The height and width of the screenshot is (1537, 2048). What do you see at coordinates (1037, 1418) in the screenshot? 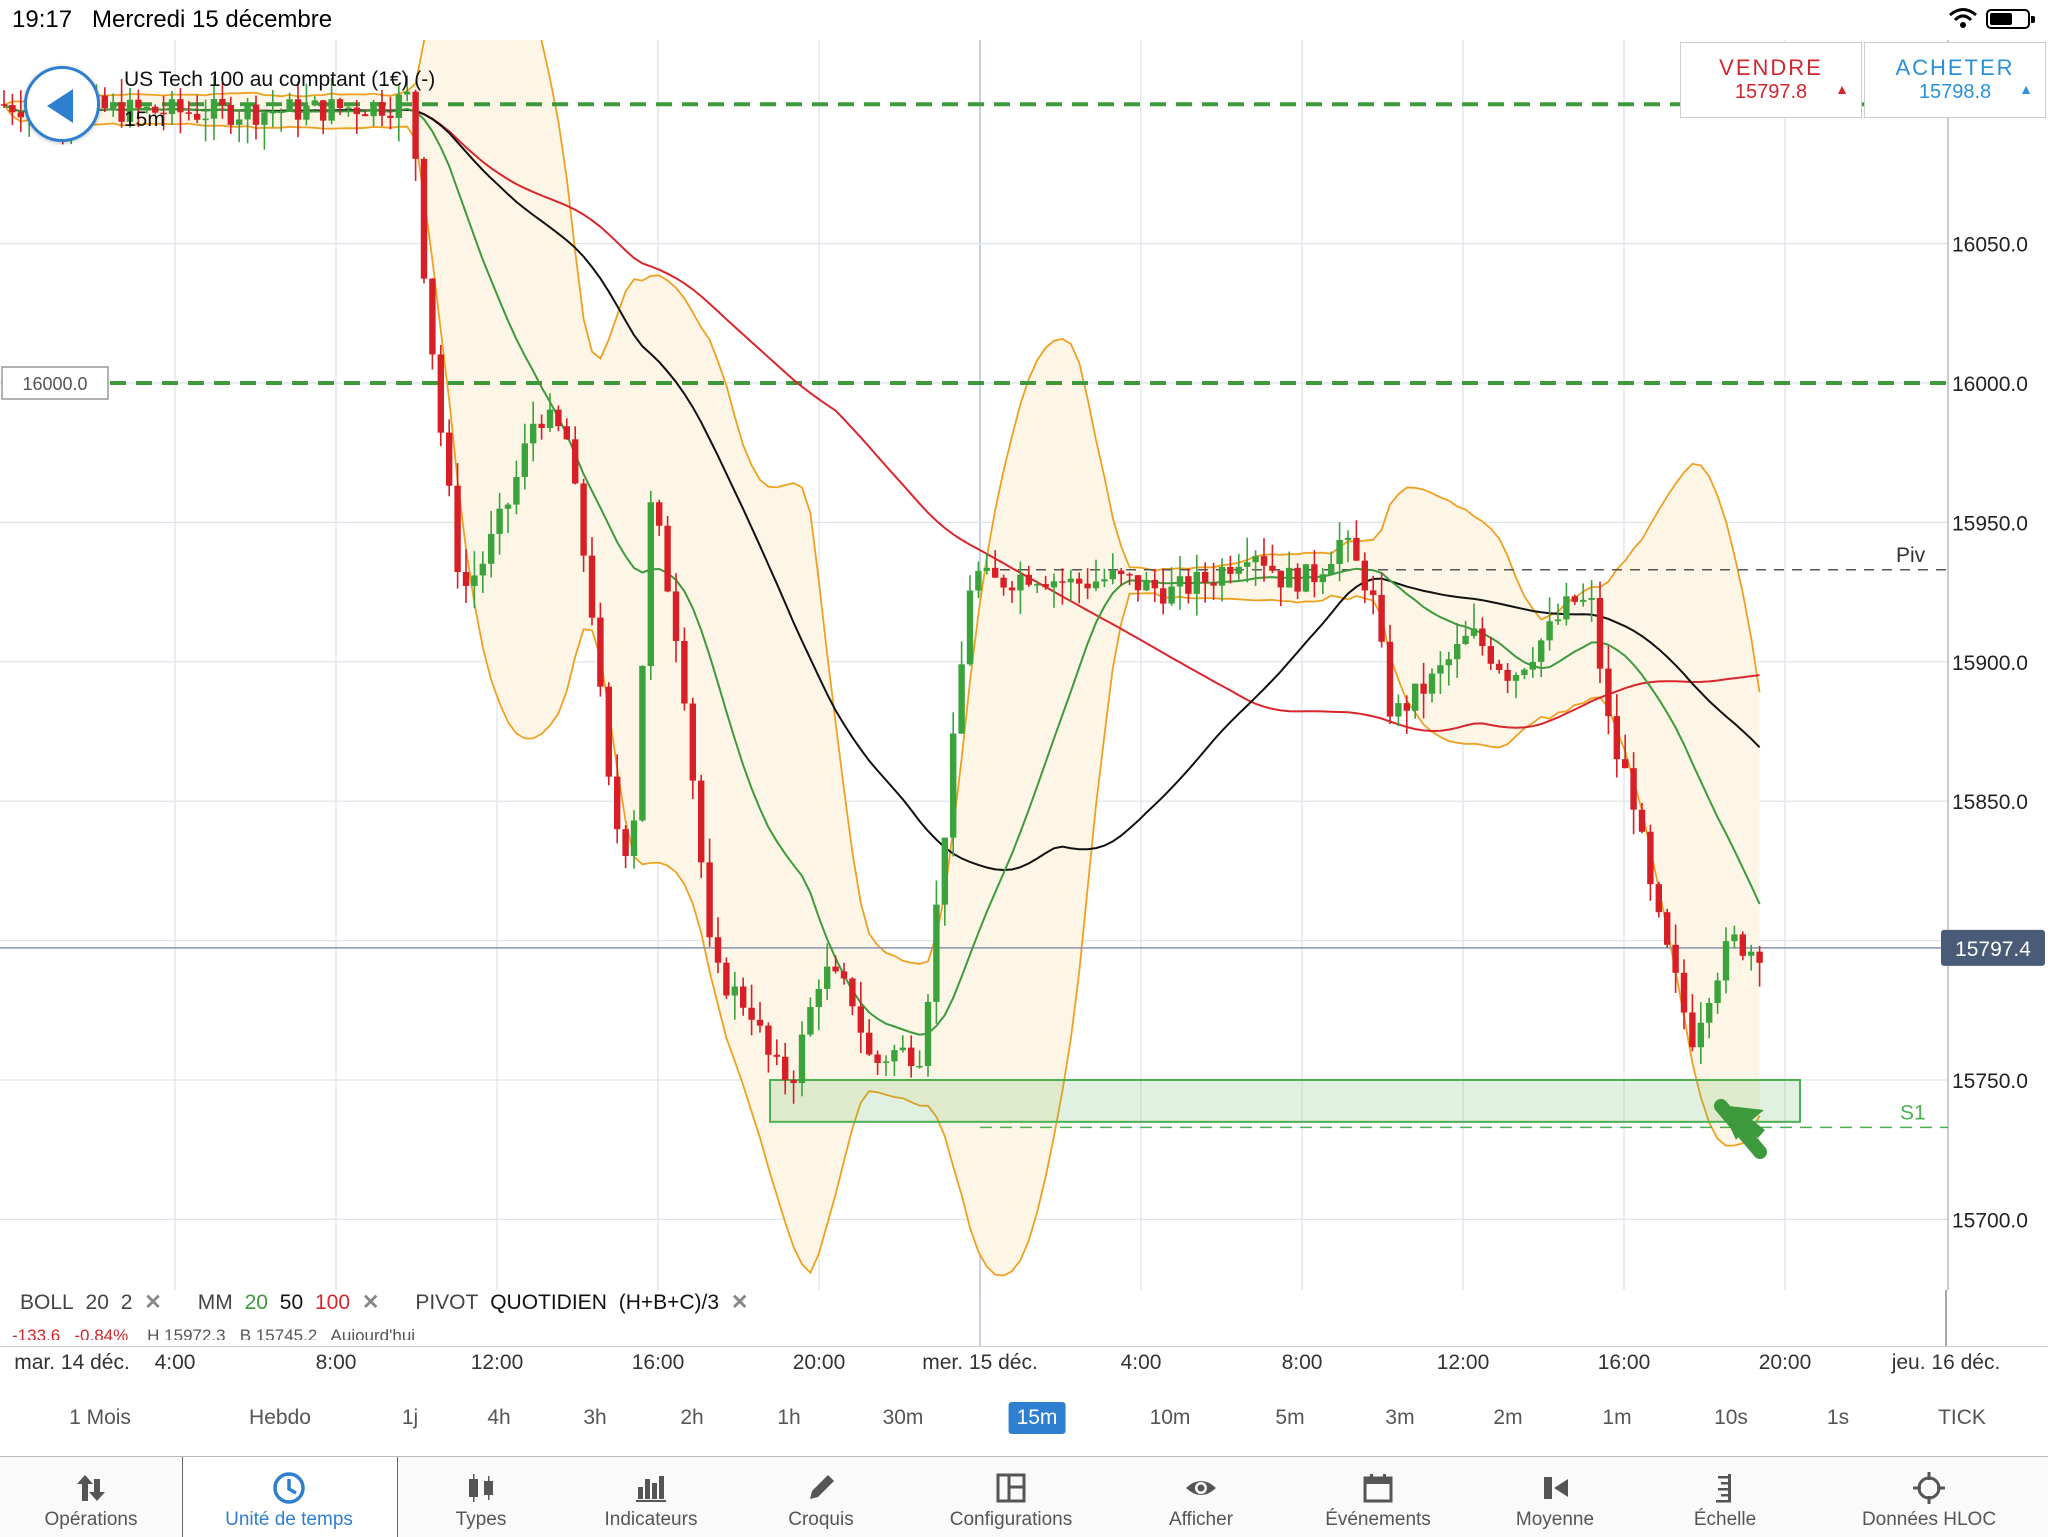
I see `timeframe-15m: 15m` at bounding box center [1037, 1418].